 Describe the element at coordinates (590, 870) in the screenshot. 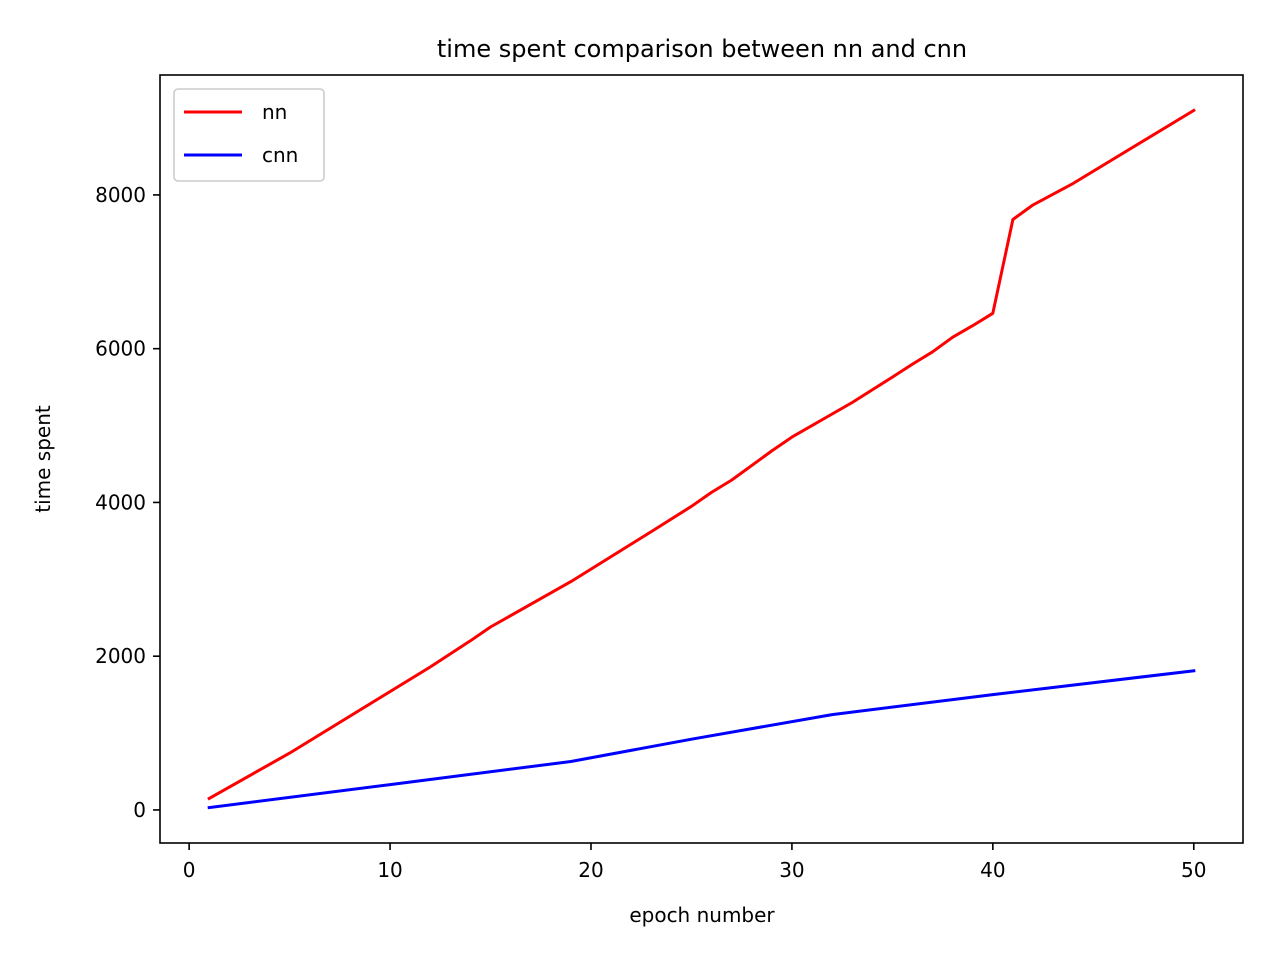

I see `x-tick-label: 20` at that location.